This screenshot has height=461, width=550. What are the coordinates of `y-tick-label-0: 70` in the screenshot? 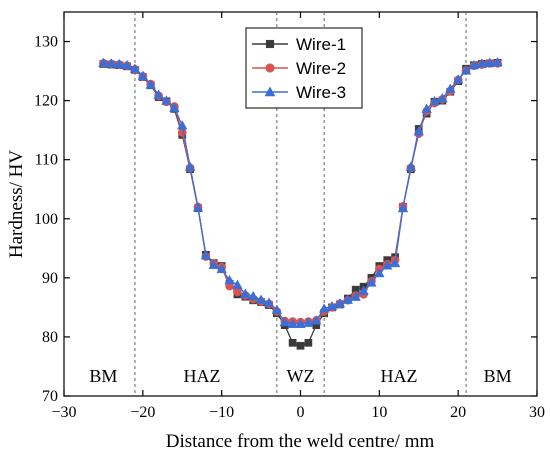 It's located at (50, 396).